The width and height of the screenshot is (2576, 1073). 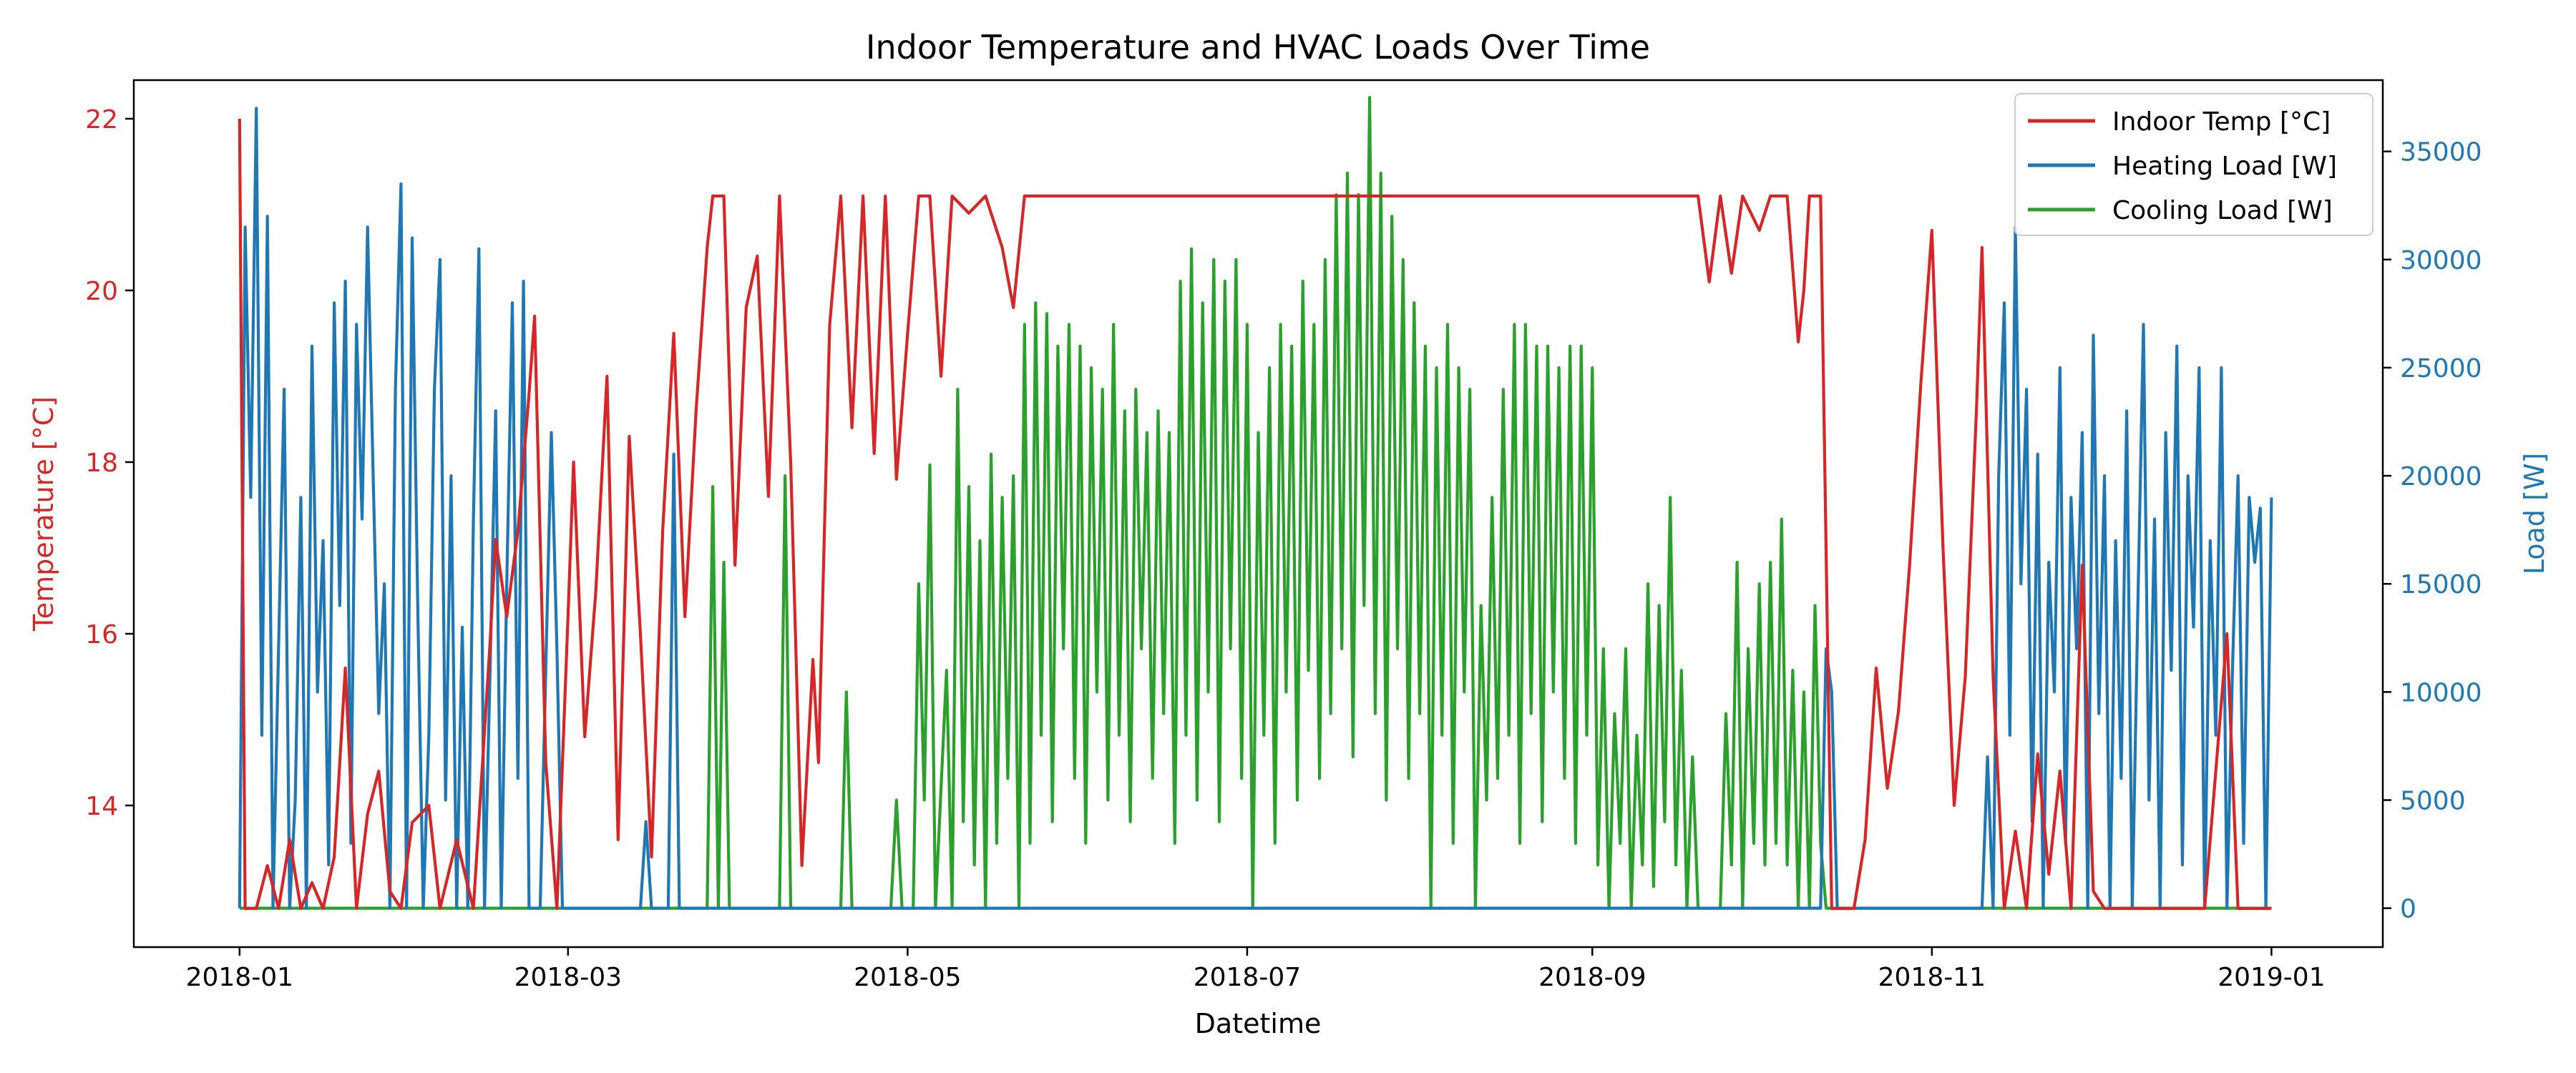 I want to click on y-left-tick-label: 20, so click(x=101, y=291).